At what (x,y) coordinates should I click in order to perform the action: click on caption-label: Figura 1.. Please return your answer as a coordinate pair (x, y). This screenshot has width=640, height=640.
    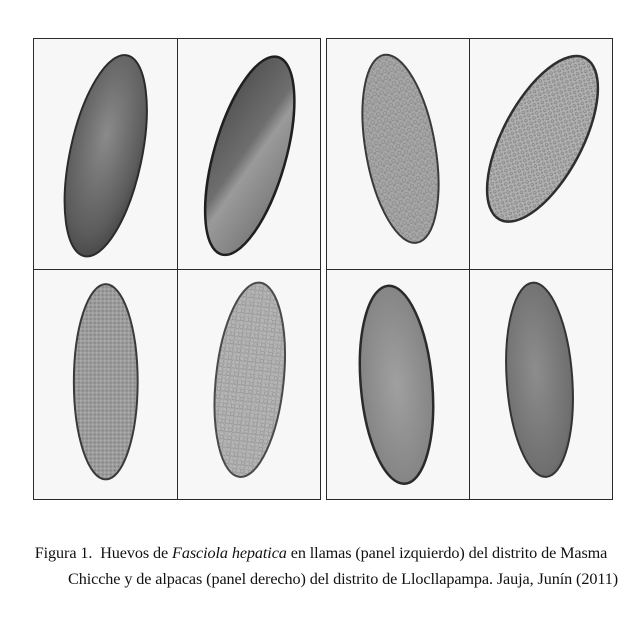
    Looking at the image, I should click on (64, 553).